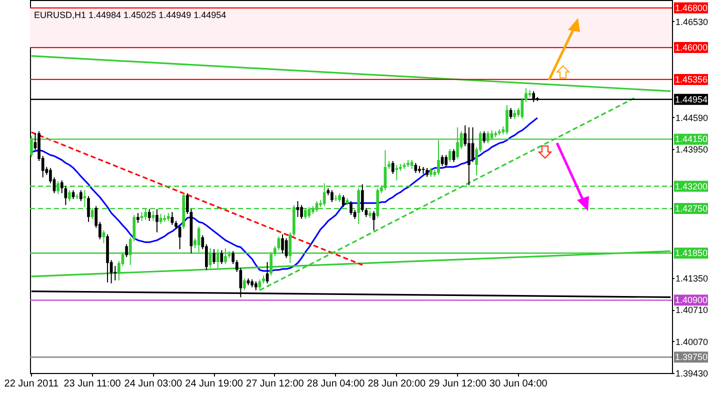  I want to click on ref-line-label: 1.45356, so click(691, 79).